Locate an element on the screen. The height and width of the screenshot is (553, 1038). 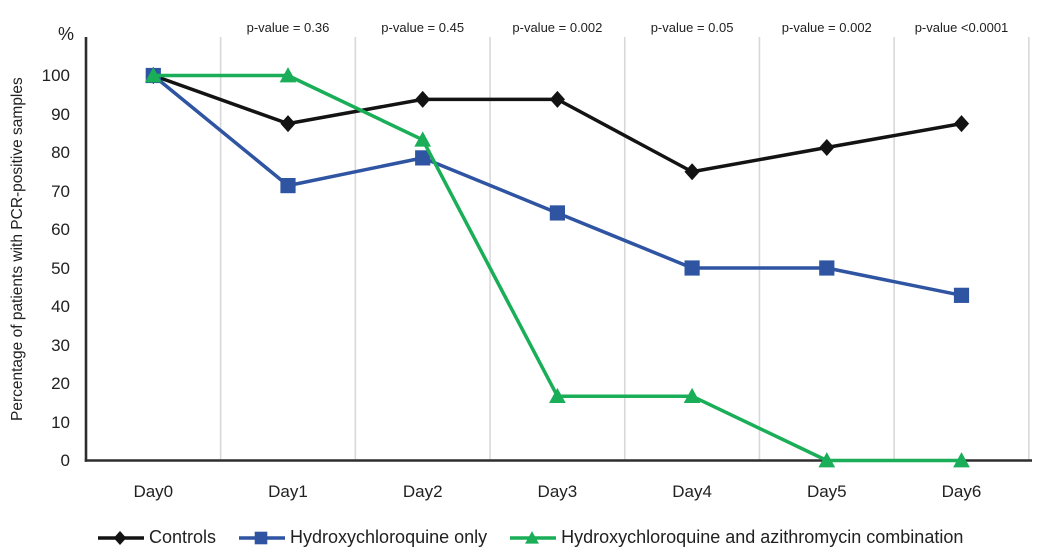
p-value-label-day2: p-value = 0.45 is located at coordinates (423, 27).